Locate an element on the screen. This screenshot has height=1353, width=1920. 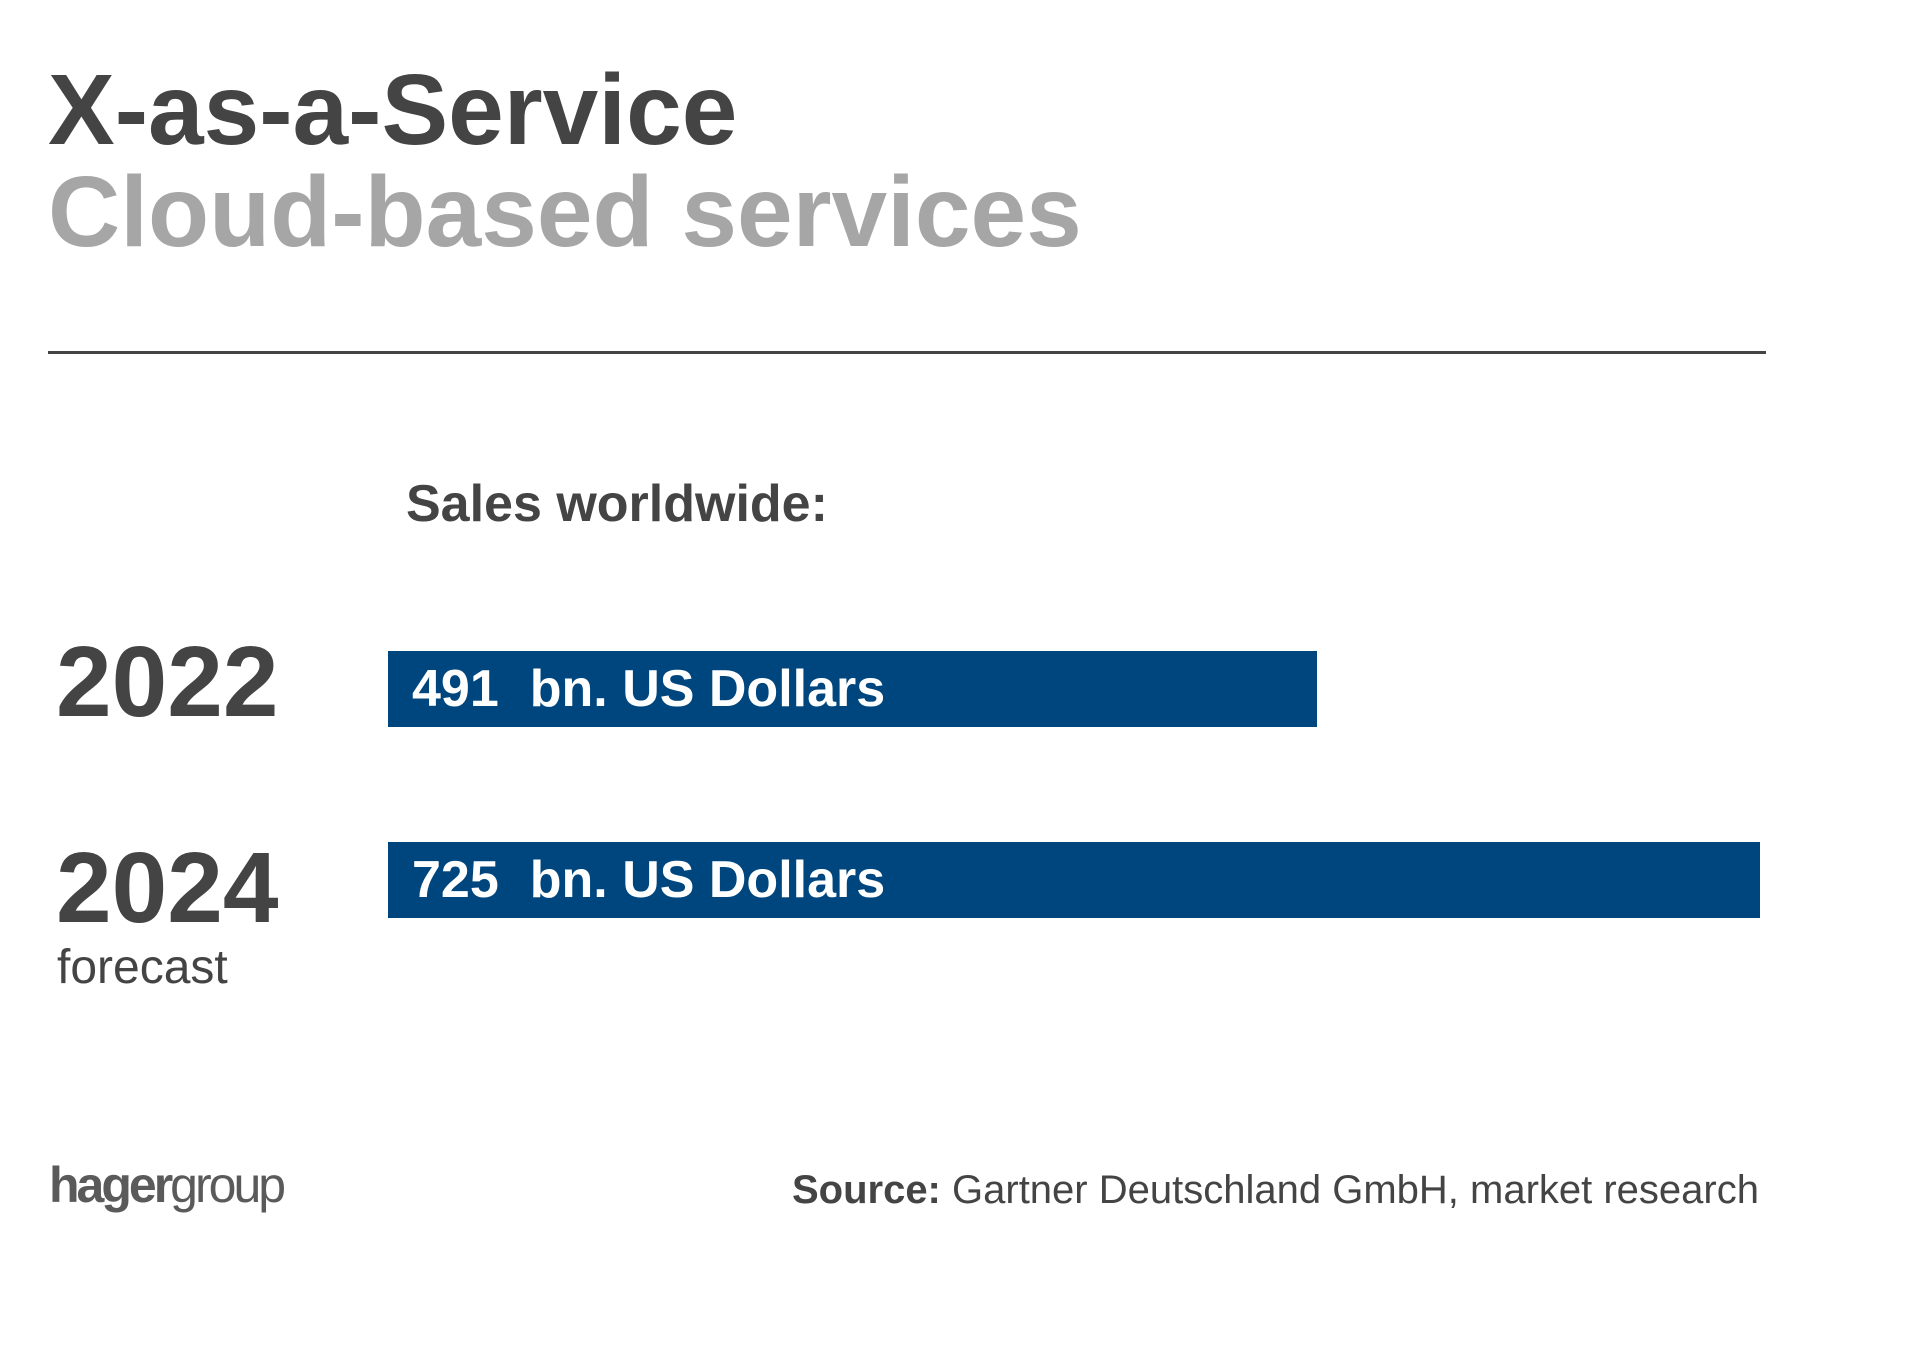
bar-value-label: 725 is located at coordinates (455, 880).